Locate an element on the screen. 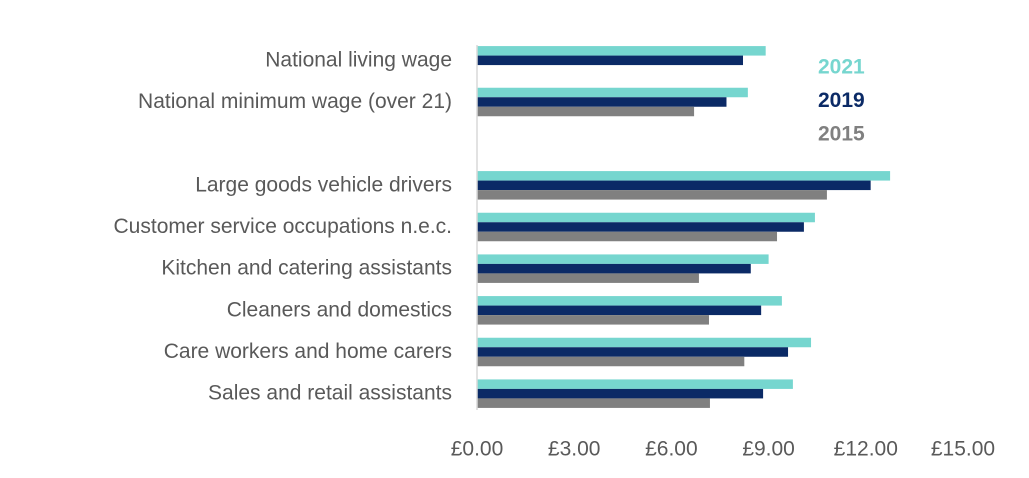 The image size is (1029, 478). legend-entry: 2021 is located at coordinates (841, 67).